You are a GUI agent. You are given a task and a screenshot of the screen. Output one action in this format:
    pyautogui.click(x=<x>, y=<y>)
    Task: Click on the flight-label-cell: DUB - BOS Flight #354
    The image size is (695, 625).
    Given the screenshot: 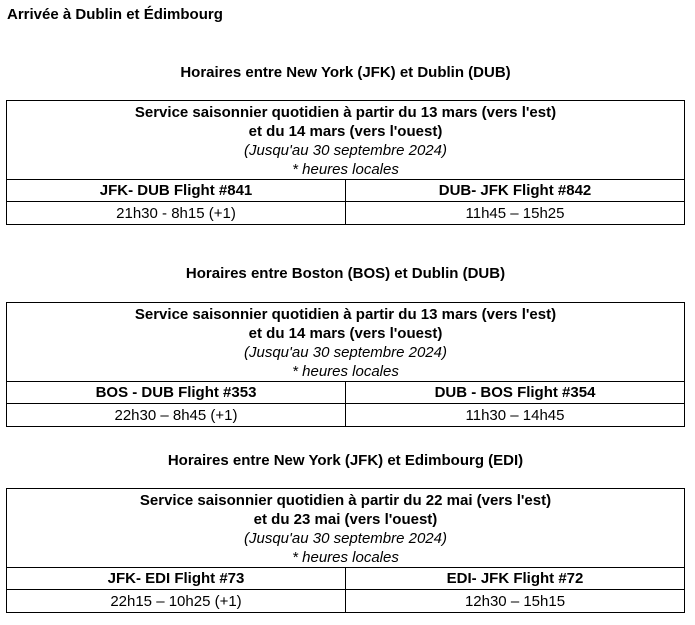 What is the action you would take?
    pyautogui.click(x=515, y=392)
    